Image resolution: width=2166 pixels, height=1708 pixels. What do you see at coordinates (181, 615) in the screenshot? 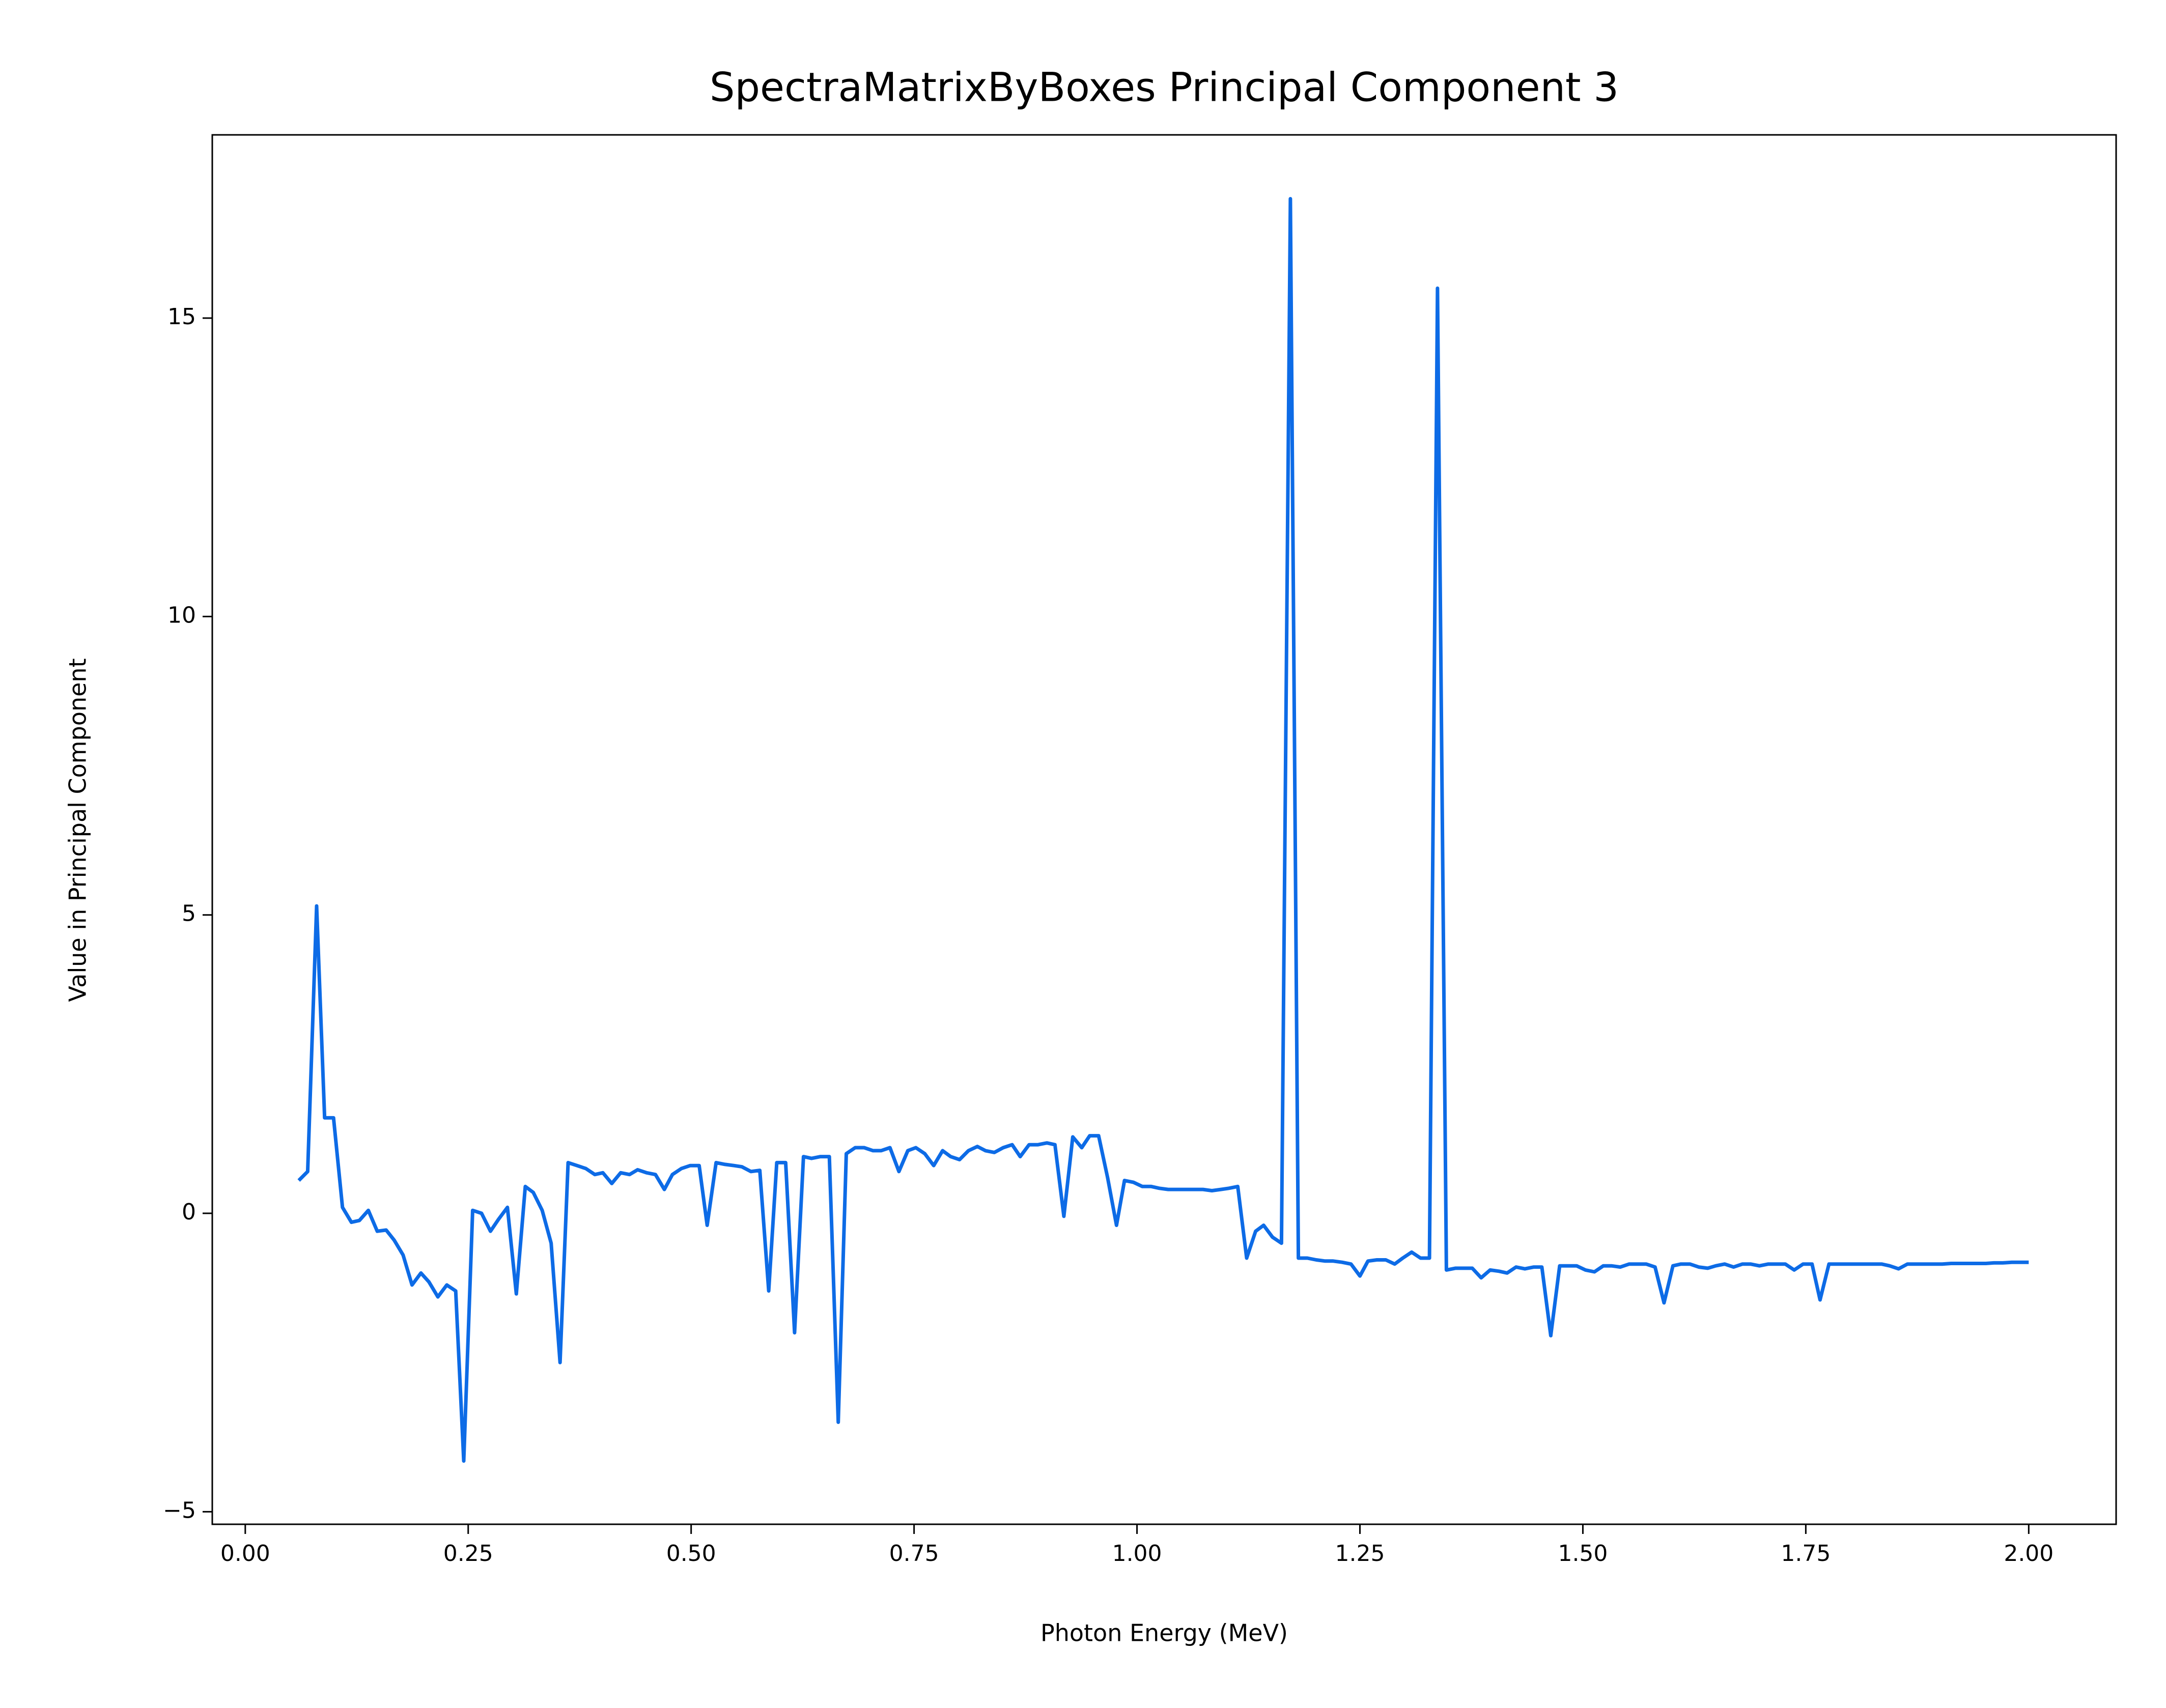
I see `y-tick-label: 10` at bounding box center [181, 615].